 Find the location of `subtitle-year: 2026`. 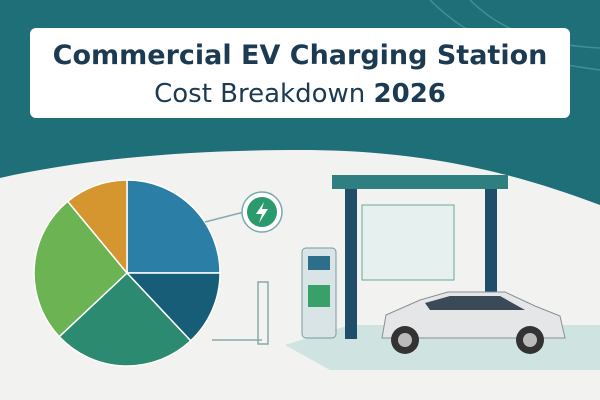

subtitle-year: 2026 is located at coordinates (410, 94).